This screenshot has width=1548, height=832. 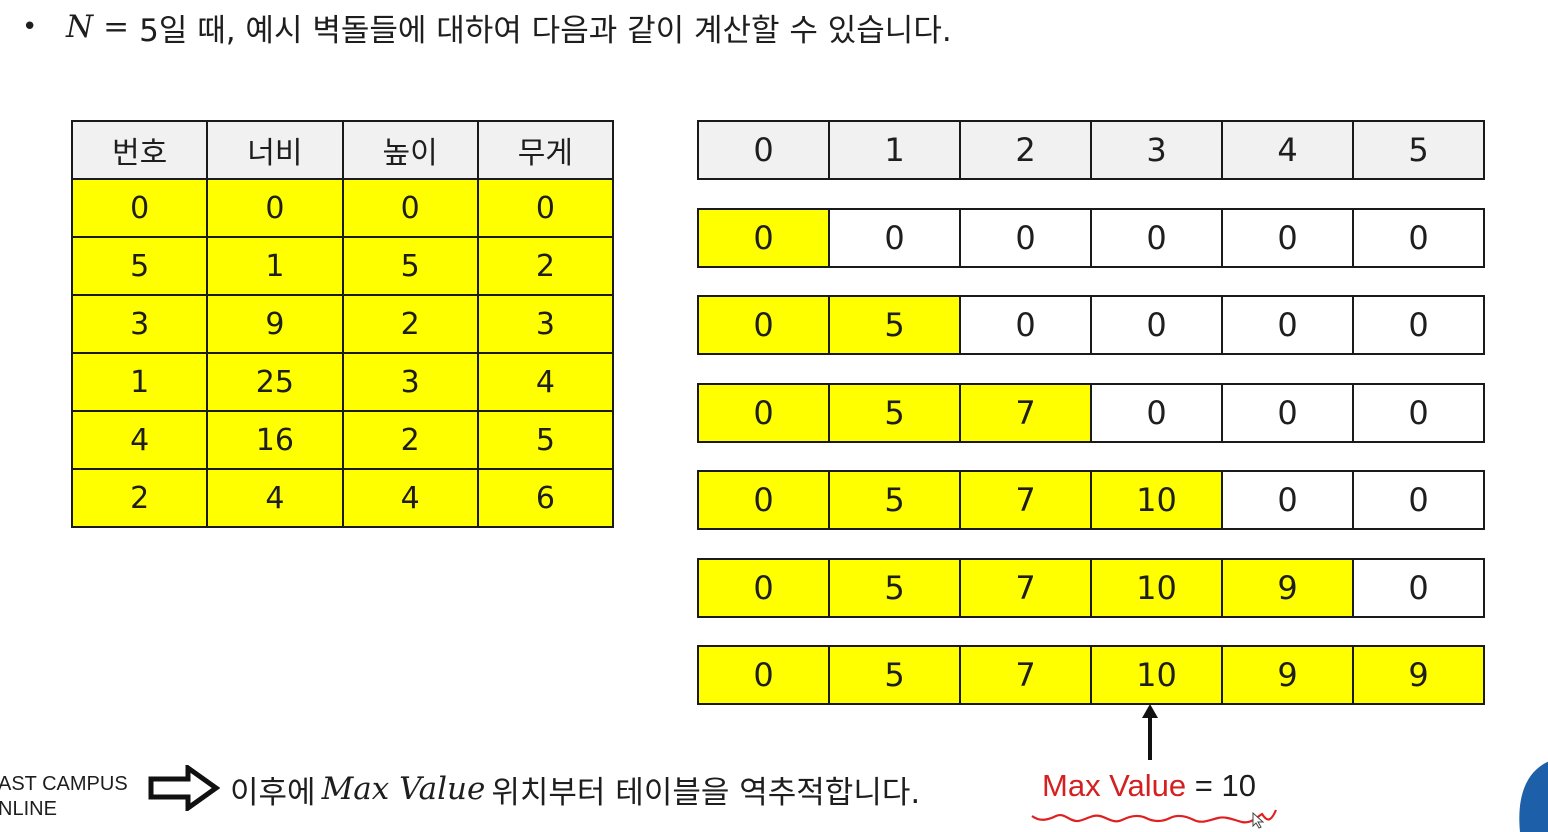 I want to click on dp-index-cell: 3, so click(x=1156, y=150).